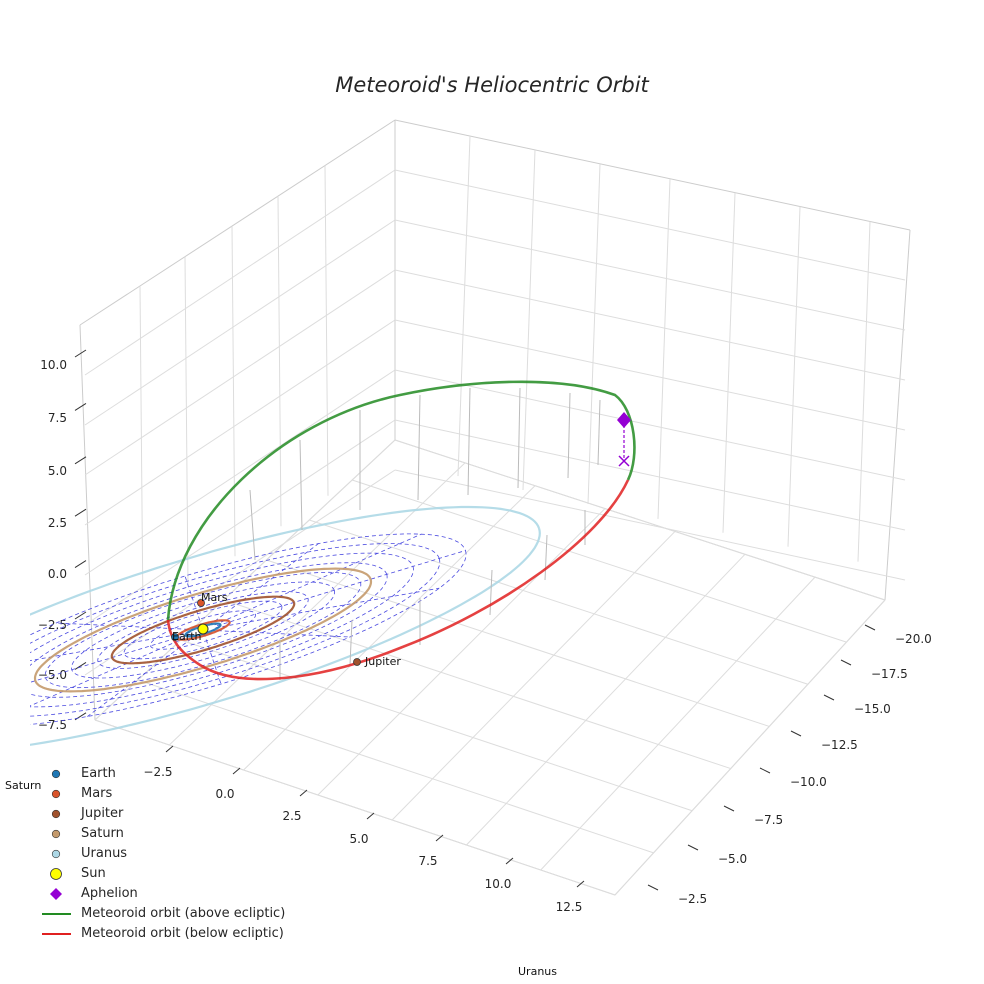 This screenshot has height=984, width=984. I want to click on legend-sun, so click(56, 874).